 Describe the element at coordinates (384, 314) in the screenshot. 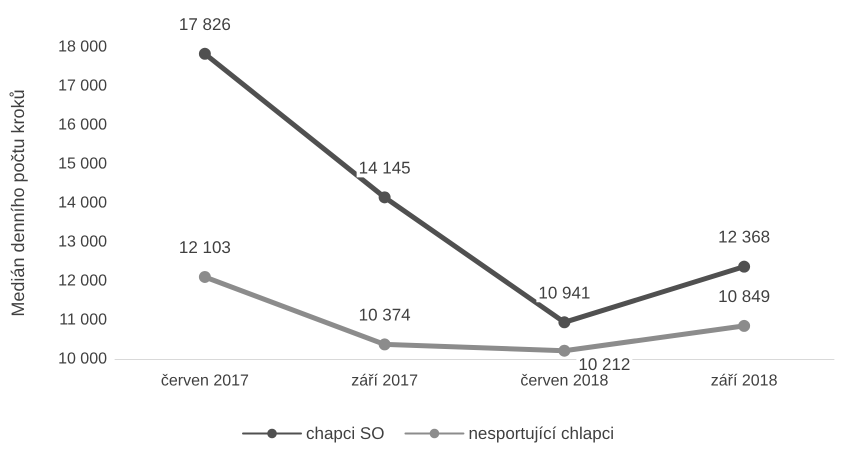

I see `data-label: 10 374` at that location.